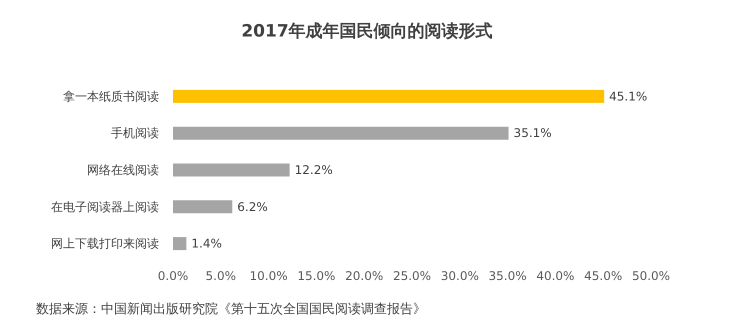  Describe the element at coordinates (269, 276) in the screenshot. I see `x-tick-label: 10.0%` at that location.